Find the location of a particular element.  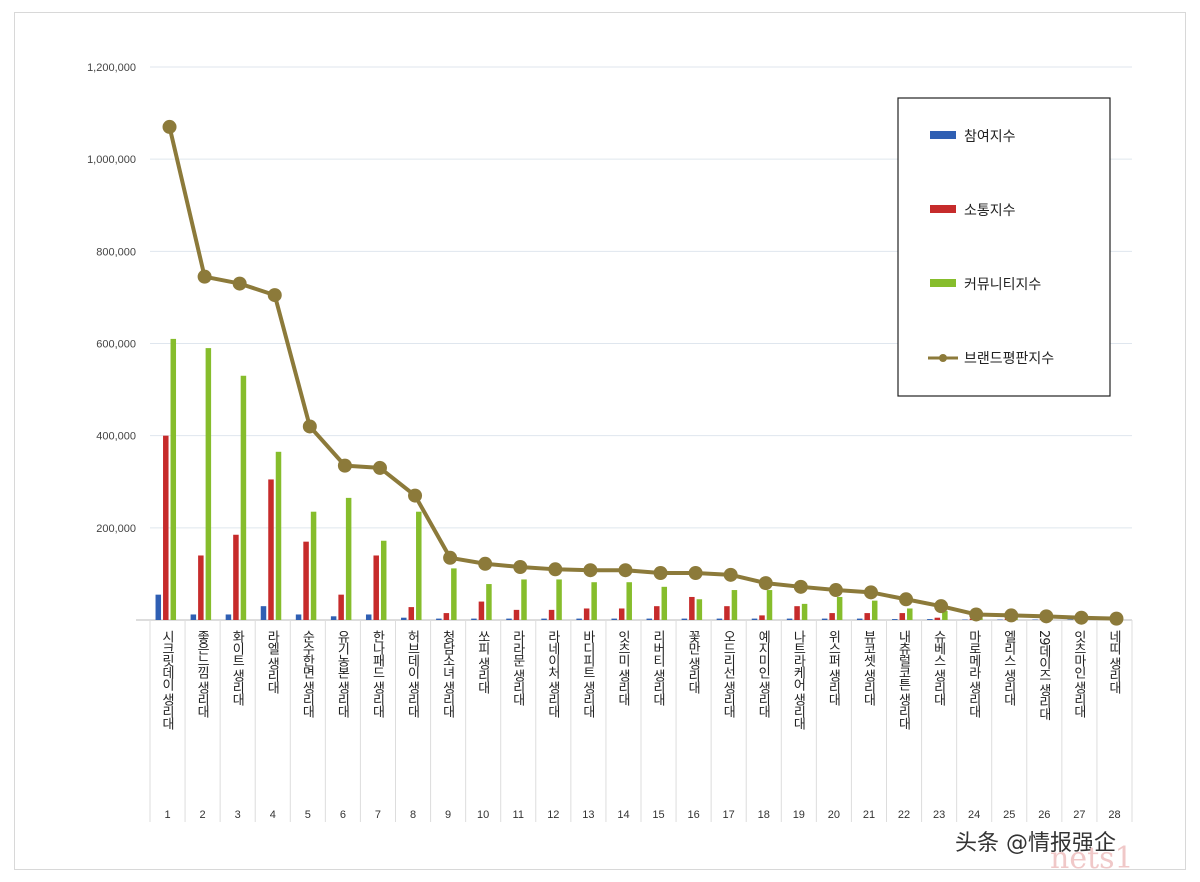

category-label: 라엘 생리대 is located at coordinates (271, 662).